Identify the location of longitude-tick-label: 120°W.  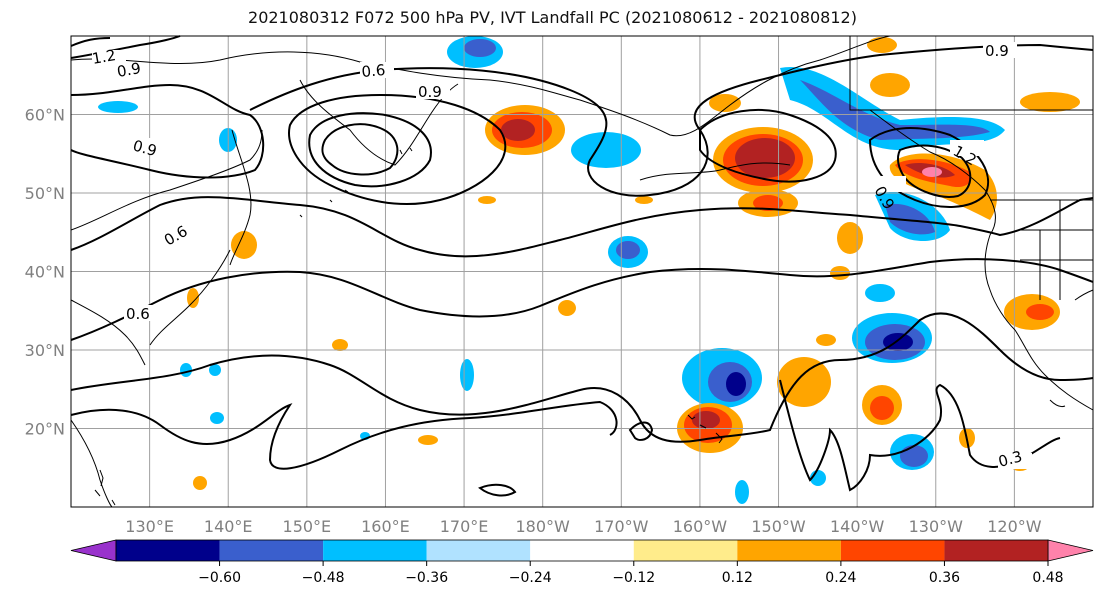
(1014, 526).